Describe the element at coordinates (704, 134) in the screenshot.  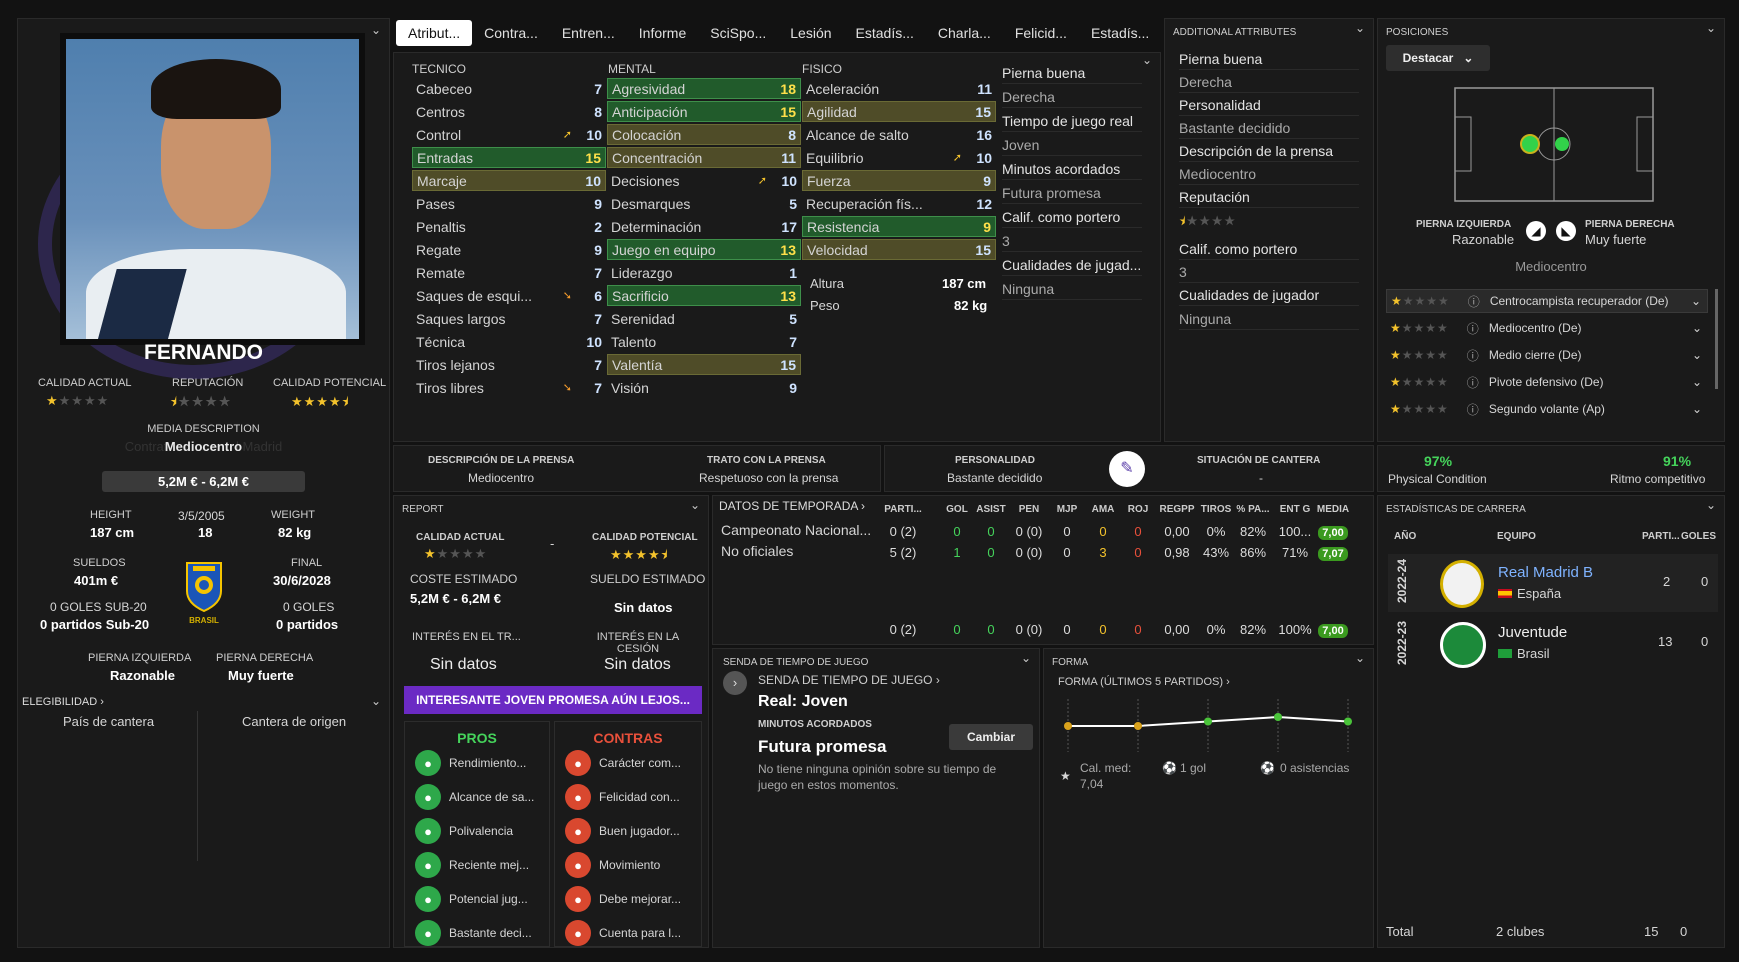
I see `attribute-row: Colocación 8` at that location.